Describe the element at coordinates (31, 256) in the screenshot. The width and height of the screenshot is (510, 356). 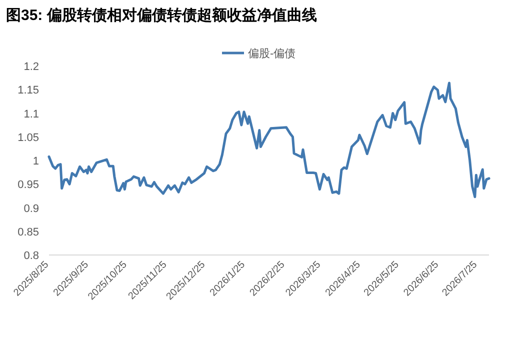
I see `y-tick-label: 0.8` at that location.